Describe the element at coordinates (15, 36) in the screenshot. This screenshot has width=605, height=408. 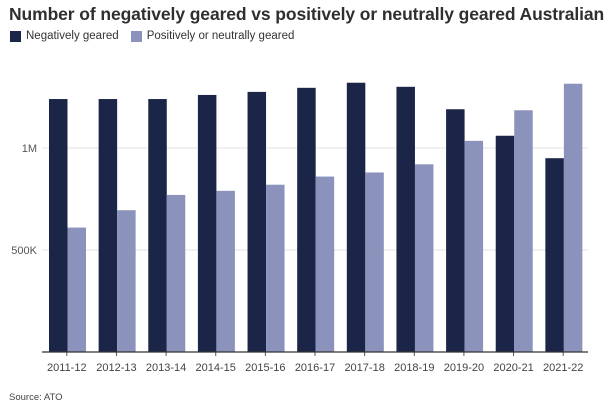
I see `legend-swatch-negatively-geared` at that location.